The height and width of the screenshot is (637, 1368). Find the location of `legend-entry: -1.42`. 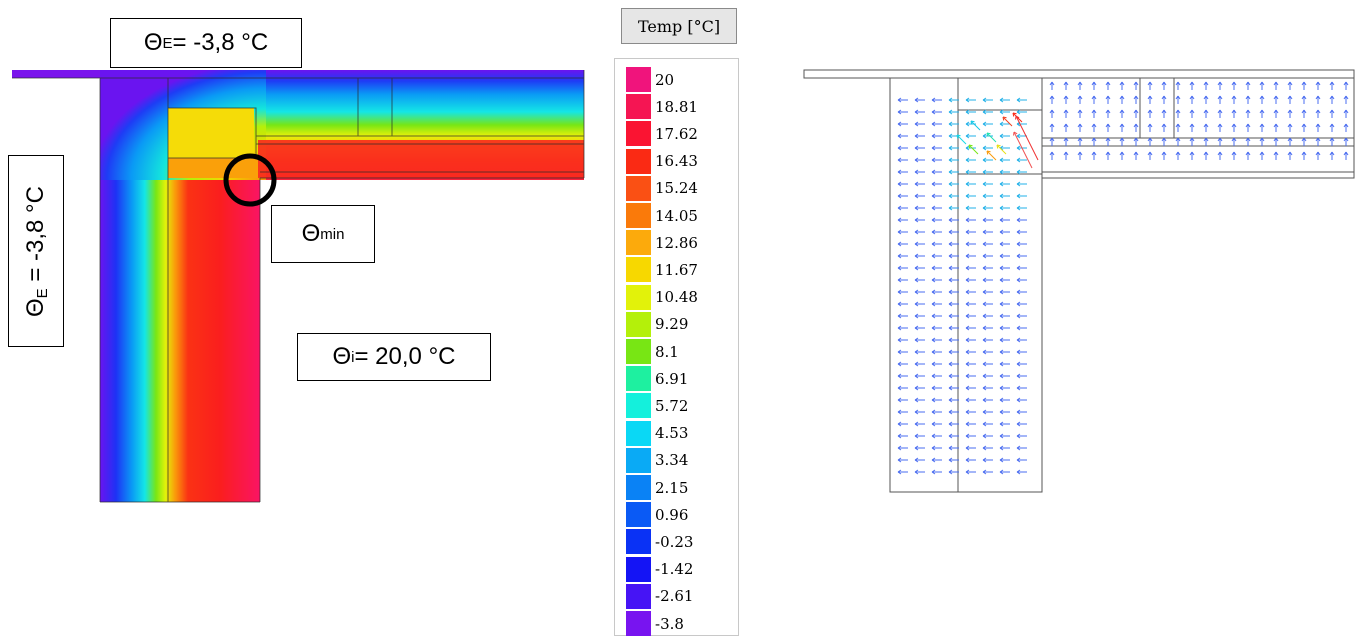

legend-entry: -1.42 is located at coordinates (659, 569).